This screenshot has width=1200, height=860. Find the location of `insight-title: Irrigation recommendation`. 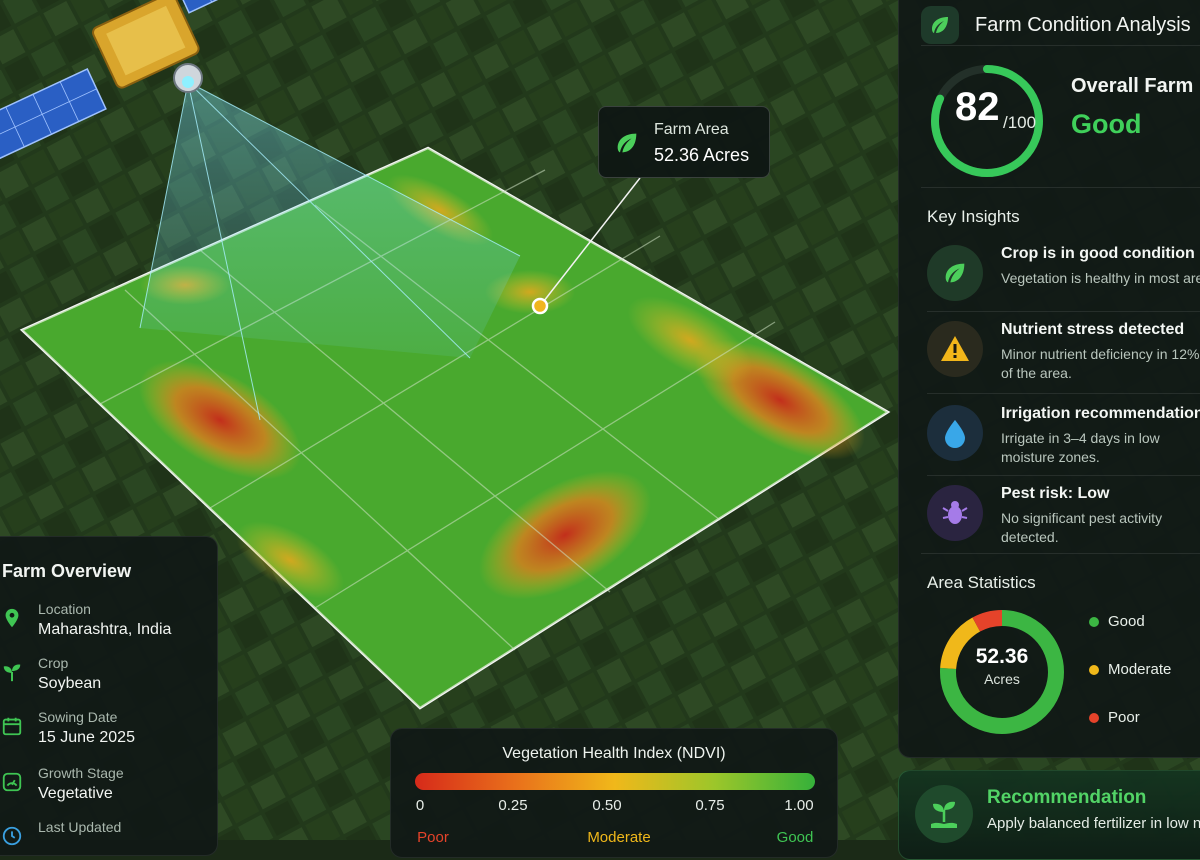

insight-title: Irrigation recommendation is located at coordinates (1100, 413).